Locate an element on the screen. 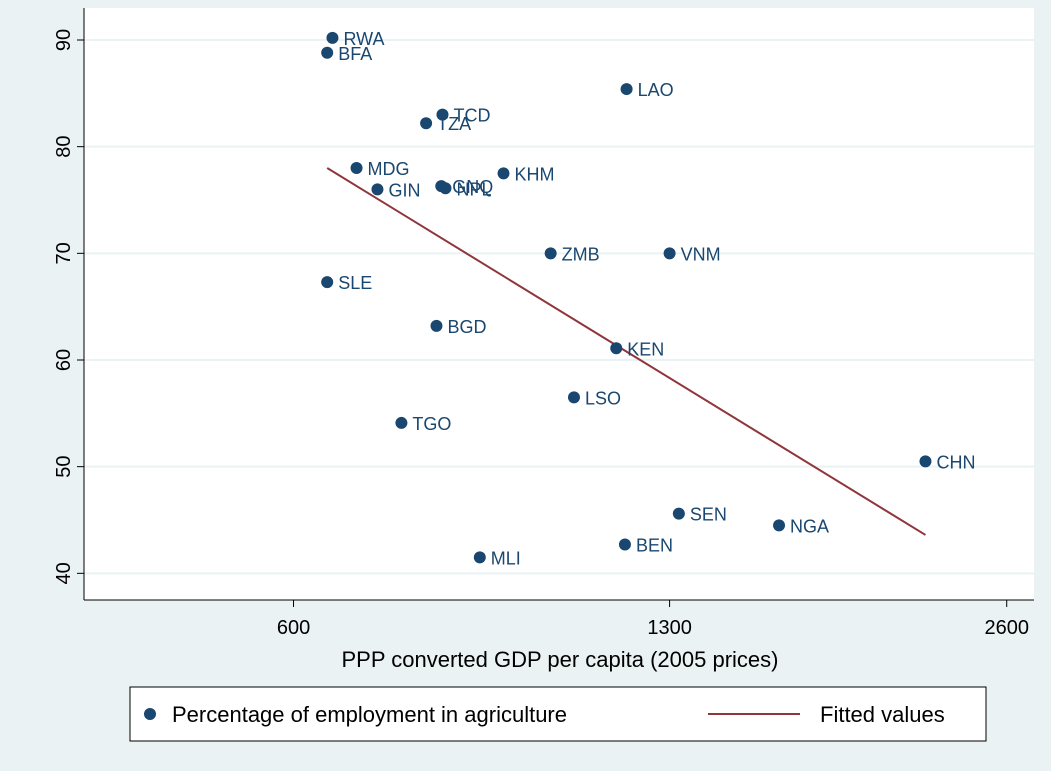 Image resolution: width=1051 pixels, height=771 pixels. y-tick-label: 40 is located at coordinates (64, 573).